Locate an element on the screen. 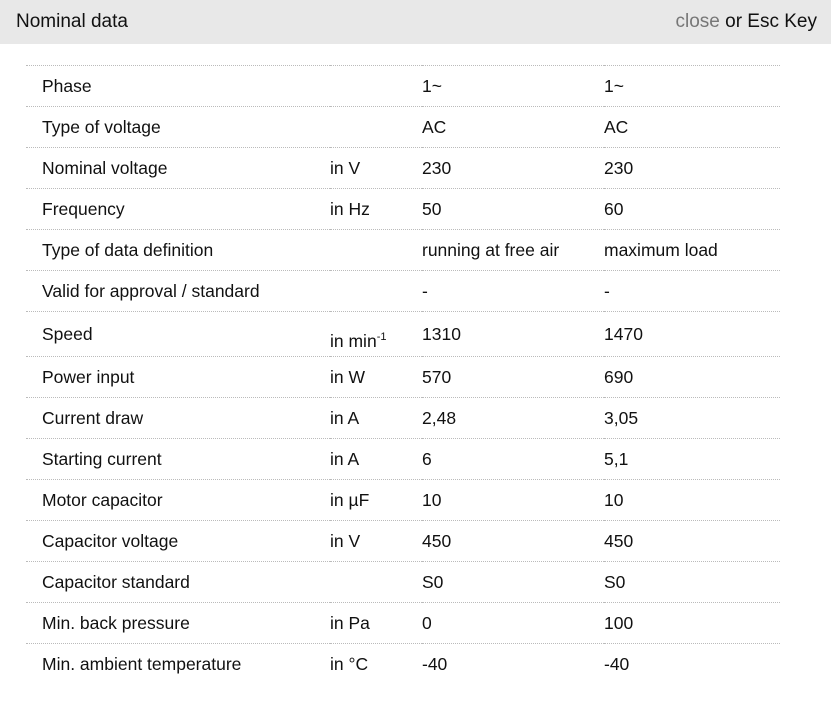  row-label: Frequency is located at coordinates (178, 209).